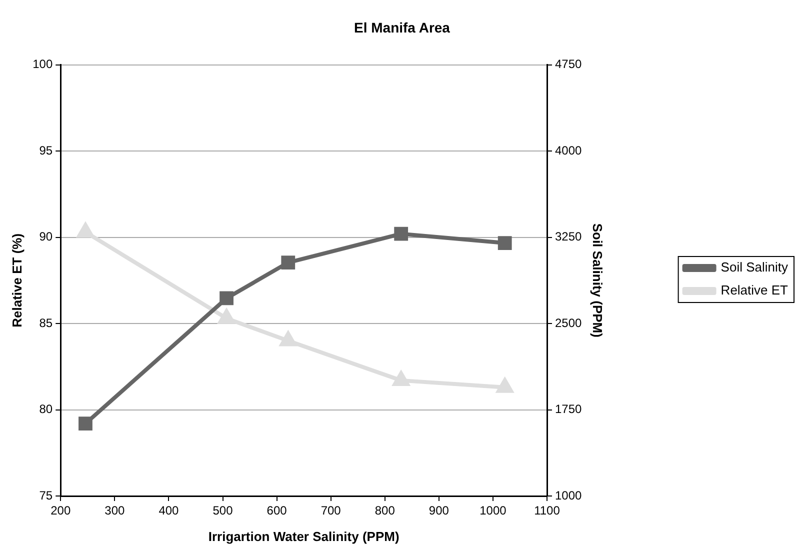  What do you see at coordinates (331, 511) in the screenshot?
I see `x-tick-label: 700` at bounding box center [331, 511].